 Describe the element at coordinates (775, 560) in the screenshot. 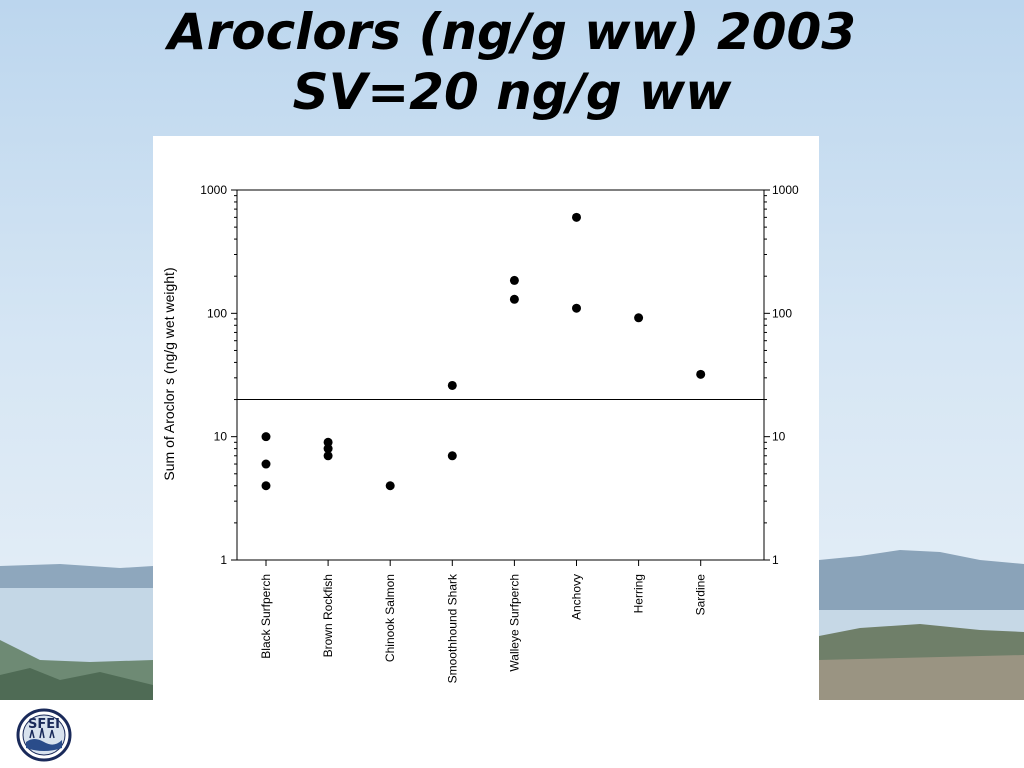

I see `right-tick-label: 1` at that location.